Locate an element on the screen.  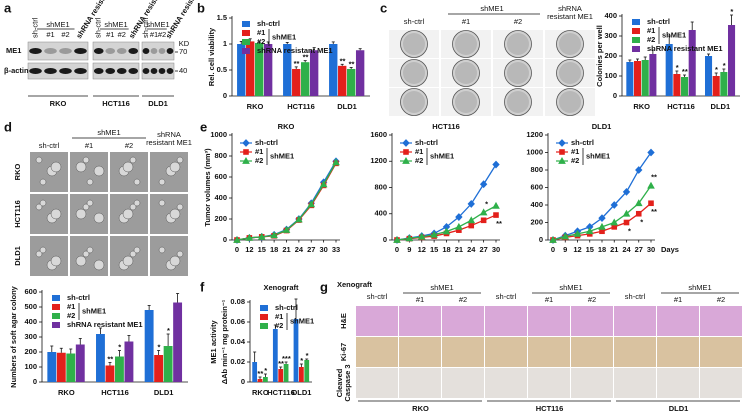
x-tick-label: 21 is located at coordinates (286, 249).